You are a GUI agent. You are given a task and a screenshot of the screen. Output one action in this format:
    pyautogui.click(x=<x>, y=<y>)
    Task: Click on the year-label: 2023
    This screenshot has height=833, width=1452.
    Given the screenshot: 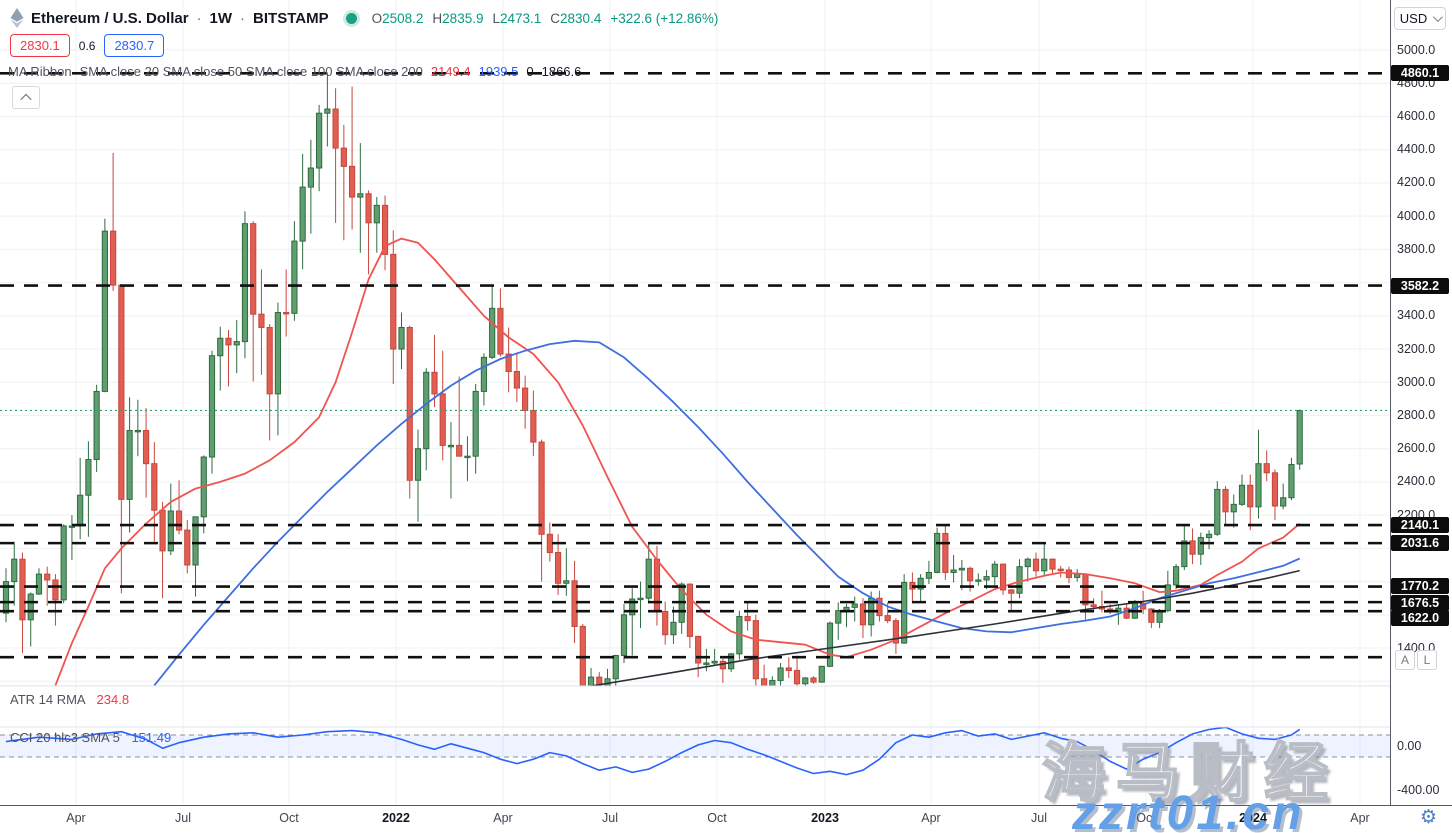 What is the action you would take?
    pyautogui.click(x=825, y=818)
    